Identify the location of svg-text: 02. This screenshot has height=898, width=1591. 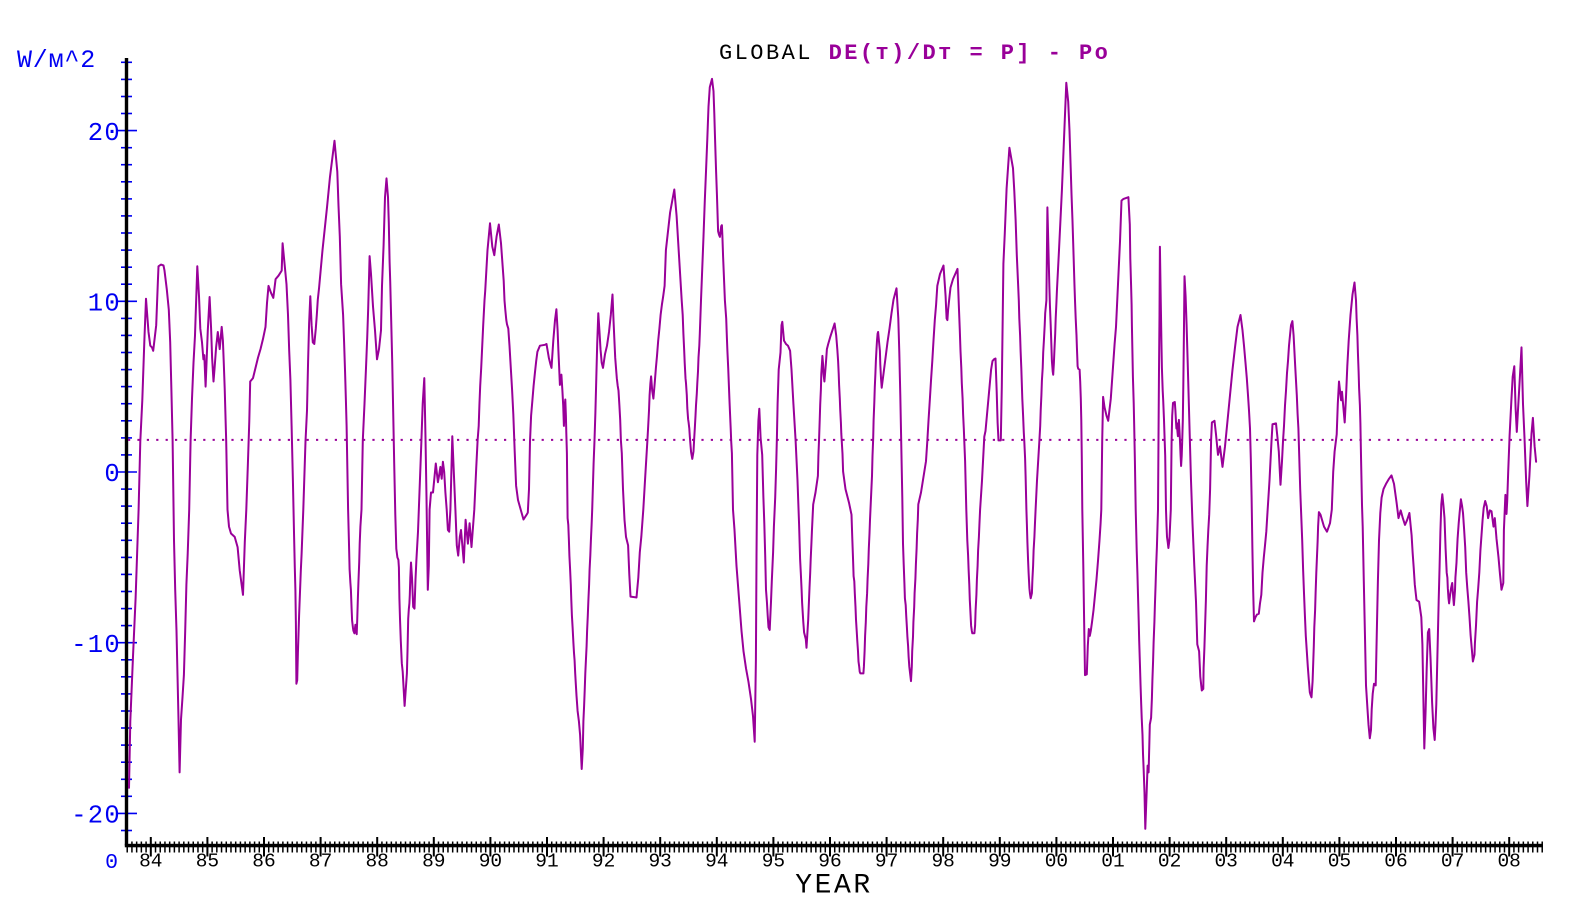
(1169, 862).